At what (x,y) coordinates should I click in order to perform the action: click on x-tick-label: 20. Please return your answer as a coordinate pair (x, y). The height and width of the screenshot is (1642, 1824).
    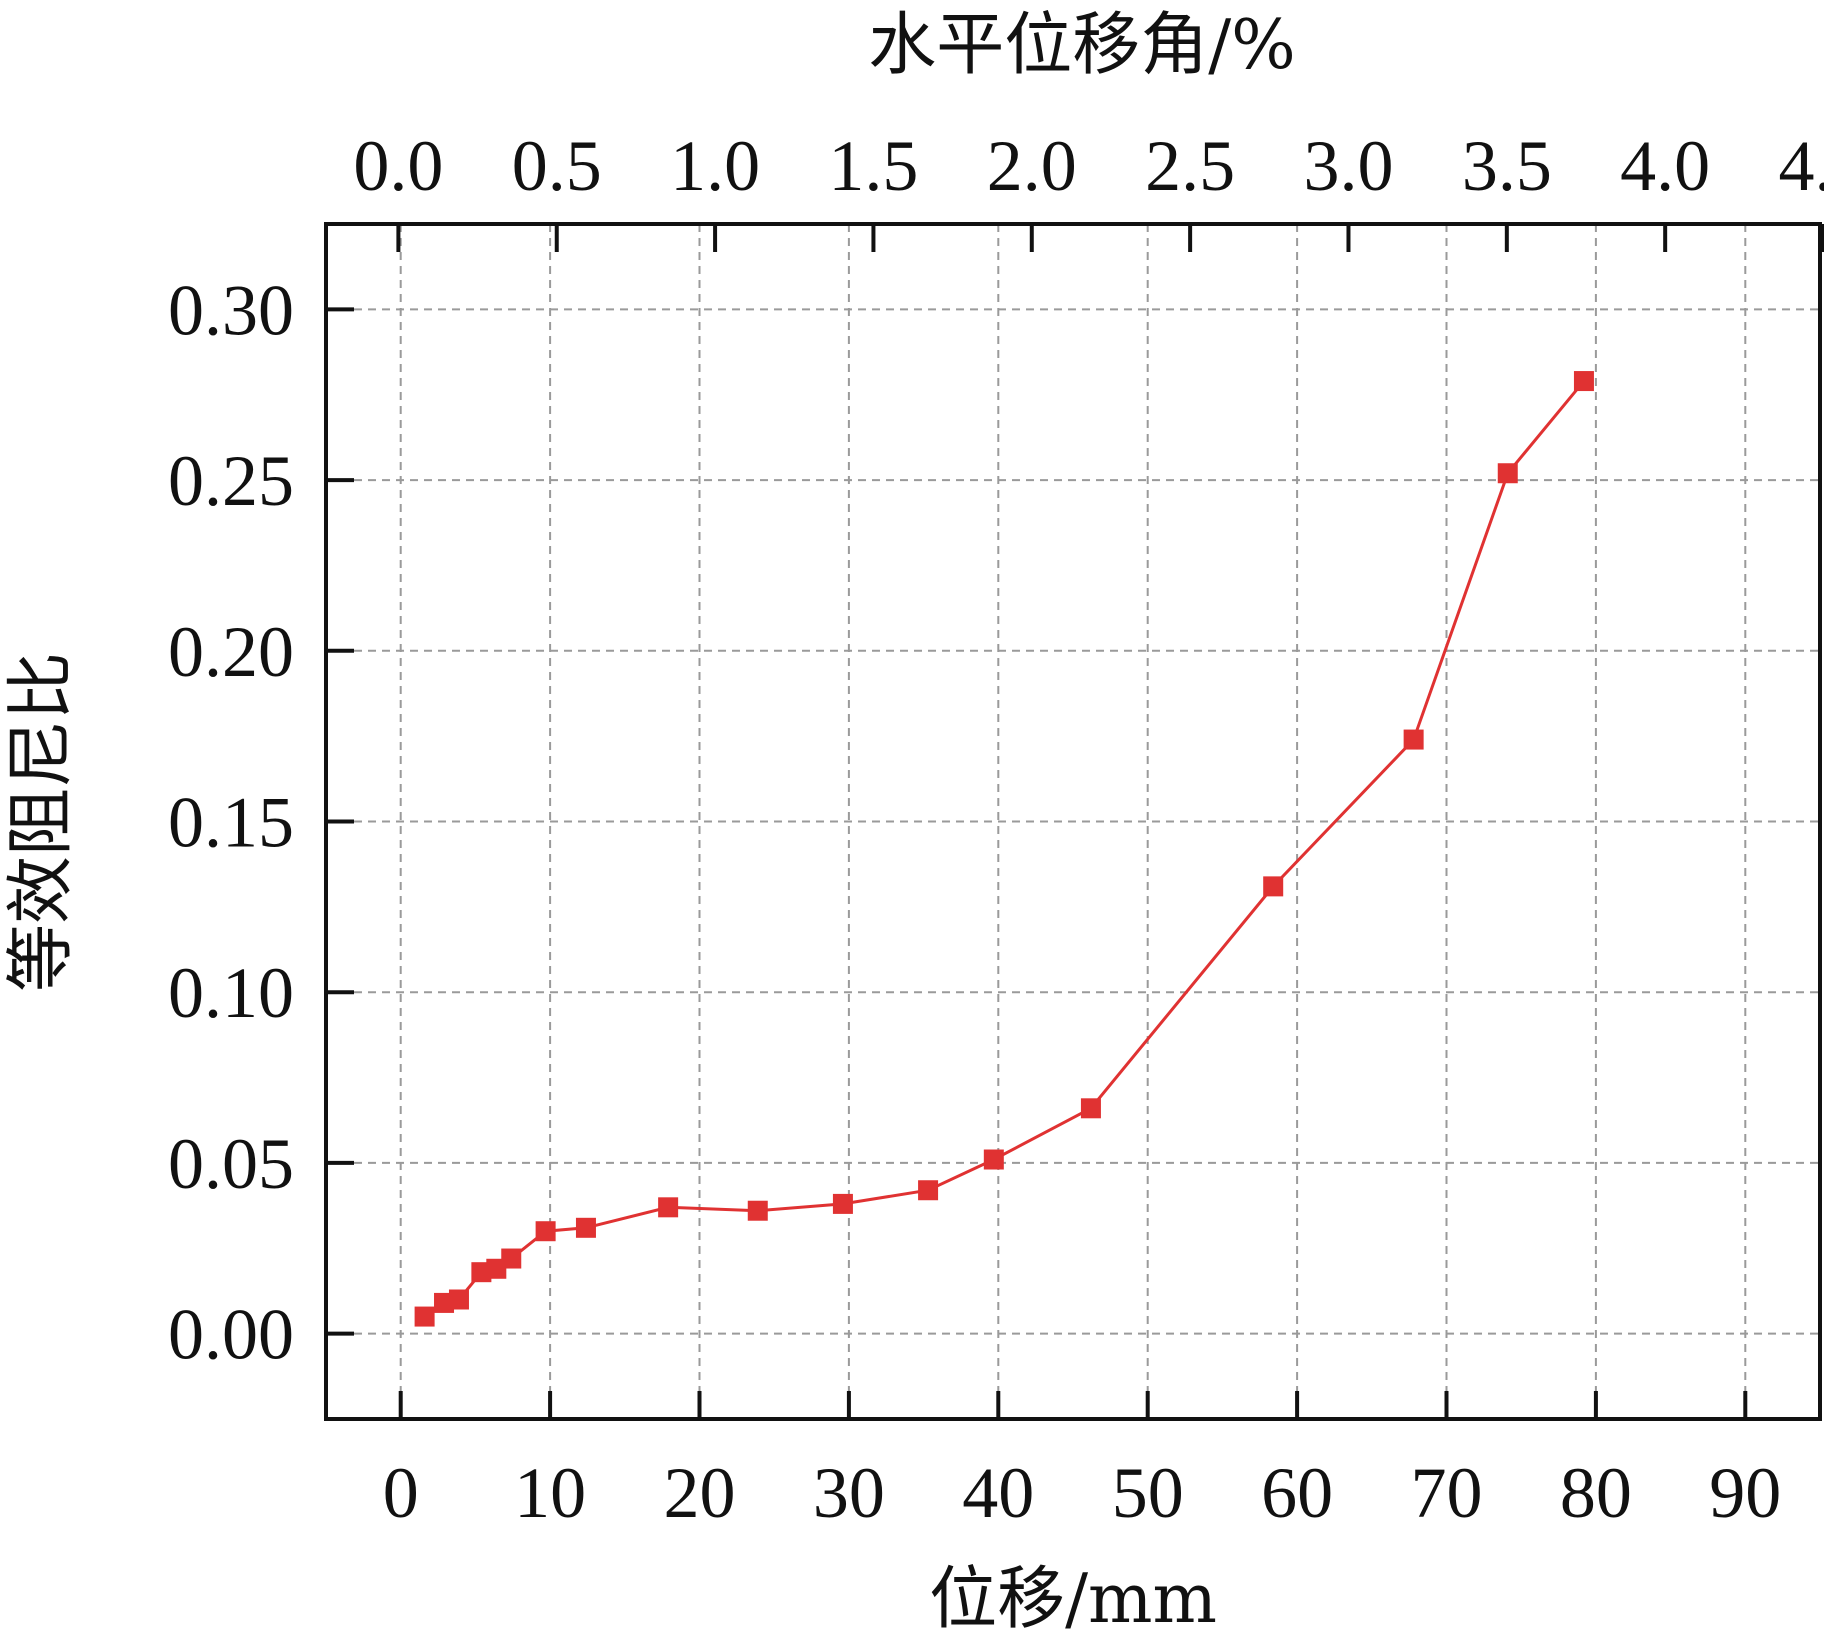
    Looking at the image, I should click on (700, 1493).